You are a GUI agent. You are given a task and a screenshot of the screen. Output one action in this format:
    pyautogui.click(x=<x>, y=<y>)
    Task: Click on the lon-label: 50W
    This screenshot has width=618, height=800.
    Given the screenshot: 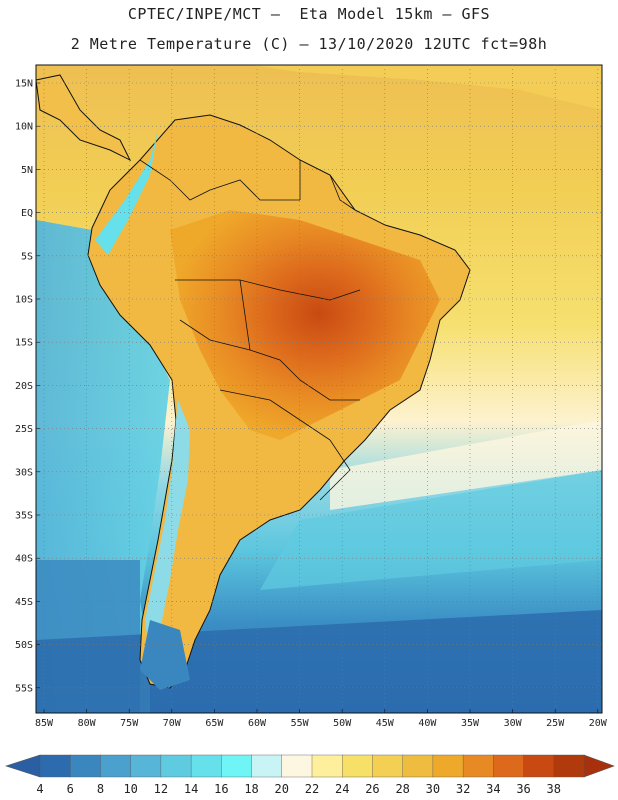 What is the action you would take?
    pyautogui.click(x=342, y=723)
    